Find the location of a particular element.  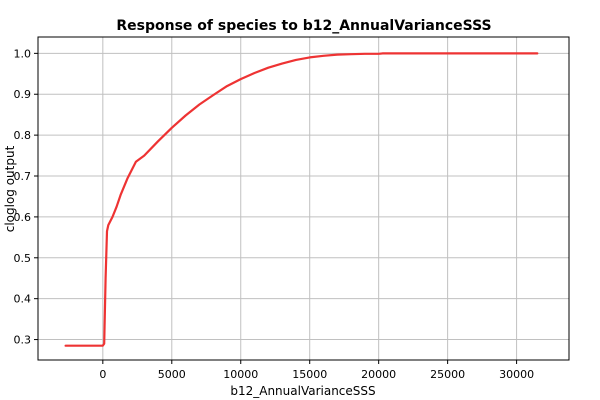

x-tick-label: 30000 is located at coordinates (516, 374).